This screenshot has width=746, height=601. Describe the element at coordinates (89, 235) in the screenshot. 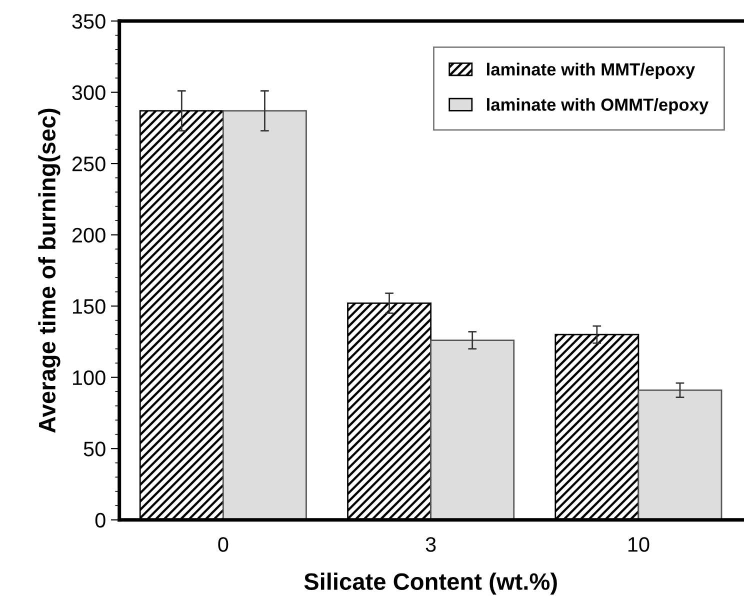

I see `y-tick-label: 200` at that location.